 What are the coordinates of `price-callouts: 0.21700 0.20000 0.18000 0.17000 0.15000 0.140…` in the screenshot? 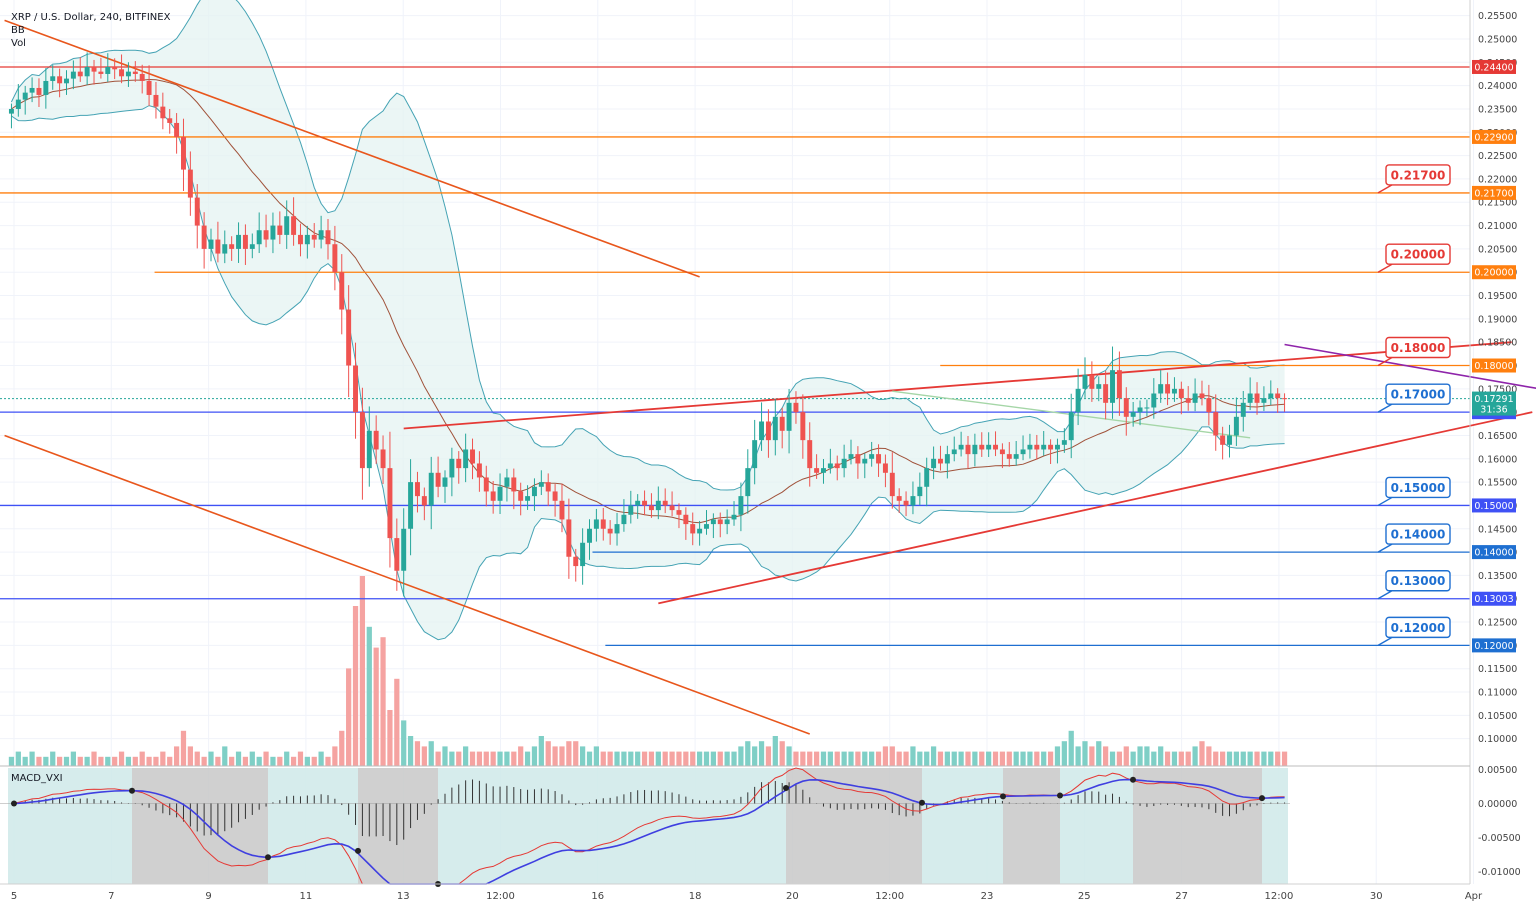 It's located at (1414, 405).